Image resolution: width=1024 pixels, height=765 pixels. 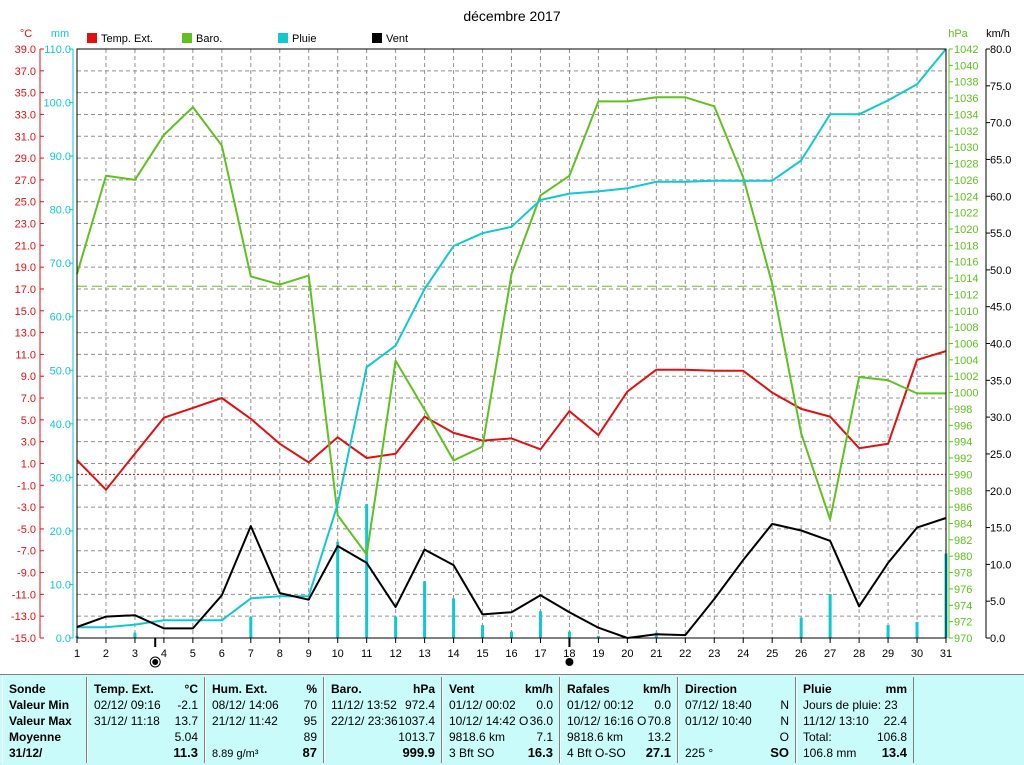 What do you see at coordinates (966, 361) in the screenshot?
I see `baro-tick-label: 1004` at bounding box center [966, 361].